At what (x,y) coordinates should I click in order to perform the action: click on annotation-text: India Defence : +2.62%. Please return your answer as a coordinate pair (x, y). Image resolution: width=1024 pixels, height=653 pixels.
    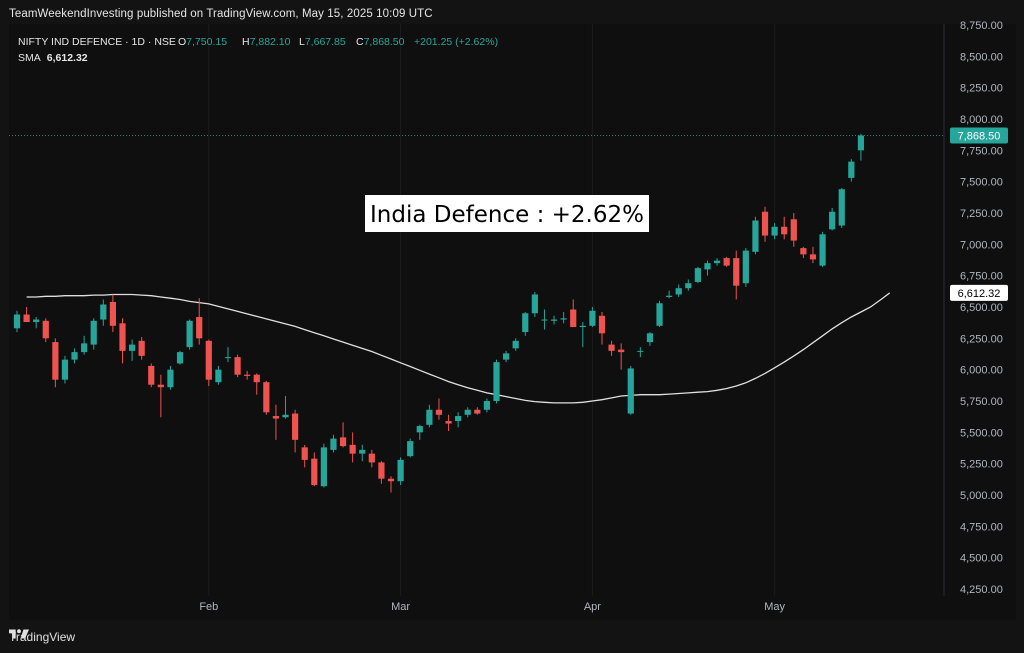
    Looking at the image, I should click on (507, 215).